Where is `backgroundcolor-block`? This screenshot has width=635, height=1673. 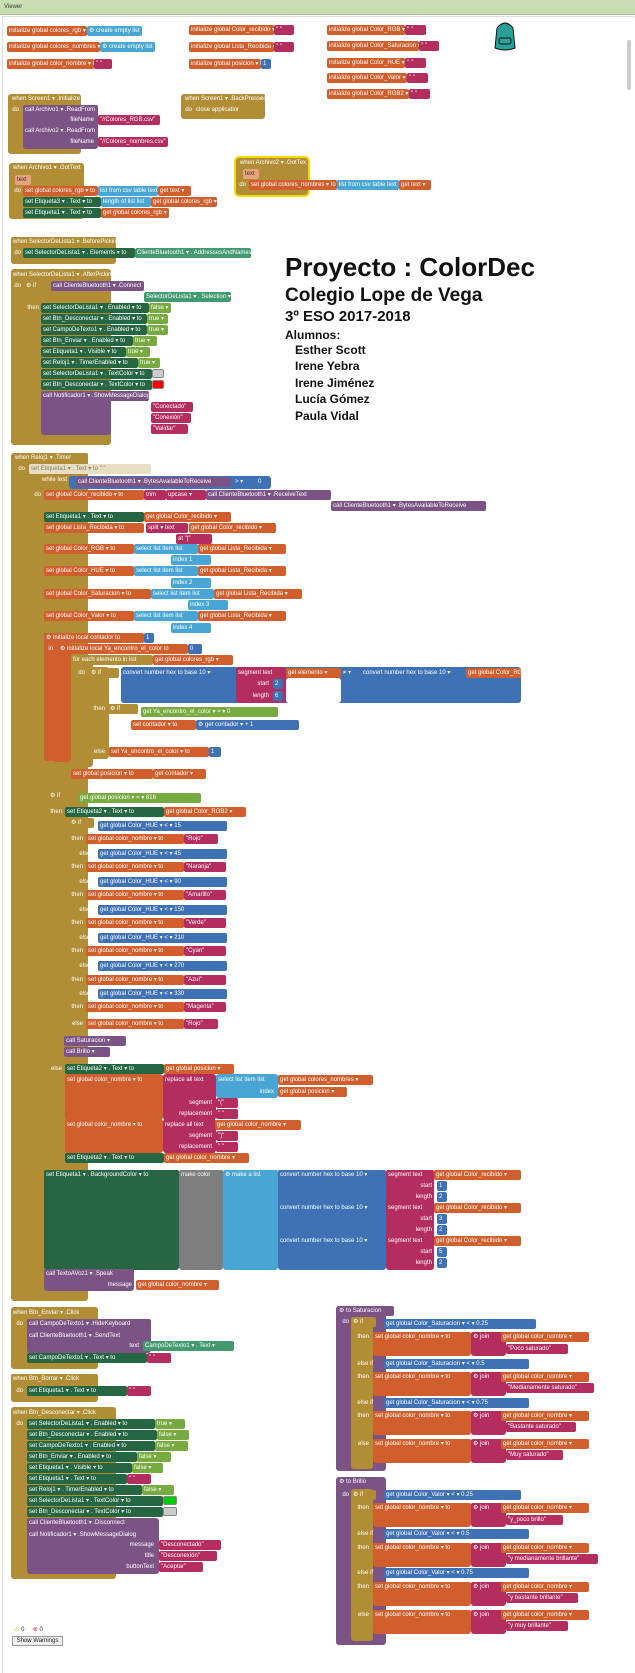 backgroundcolor-block is located at coordinates (111, 1220).